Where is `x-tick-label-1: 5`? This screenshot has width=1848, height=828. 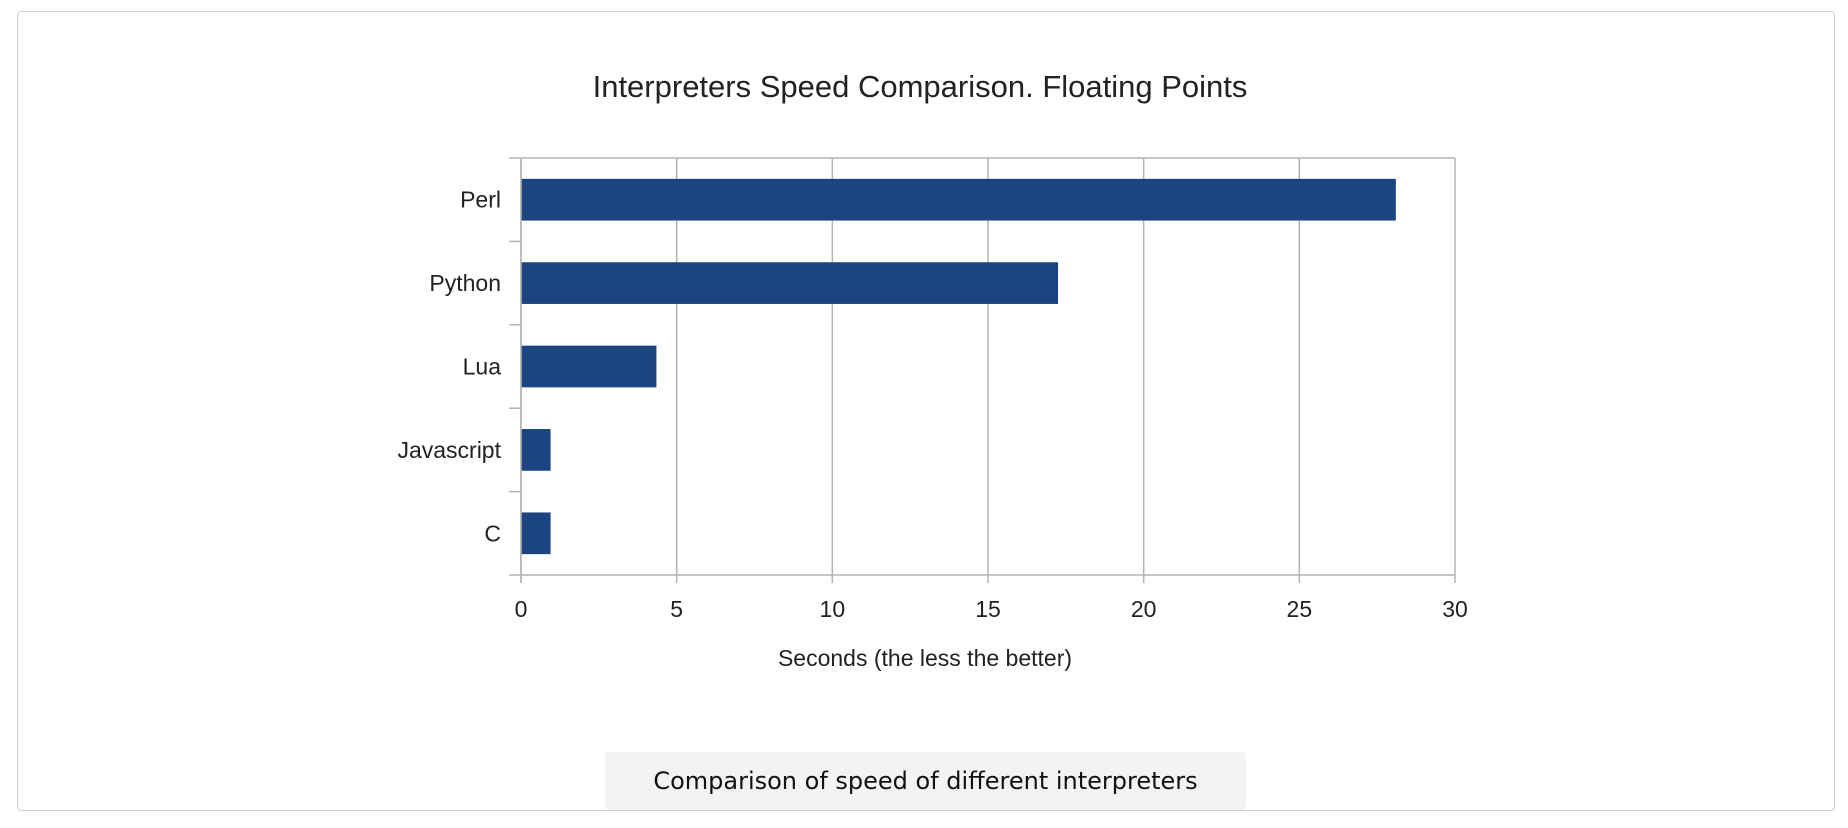
x-tick-label-1: 5 is located at coordinates (676, 609).